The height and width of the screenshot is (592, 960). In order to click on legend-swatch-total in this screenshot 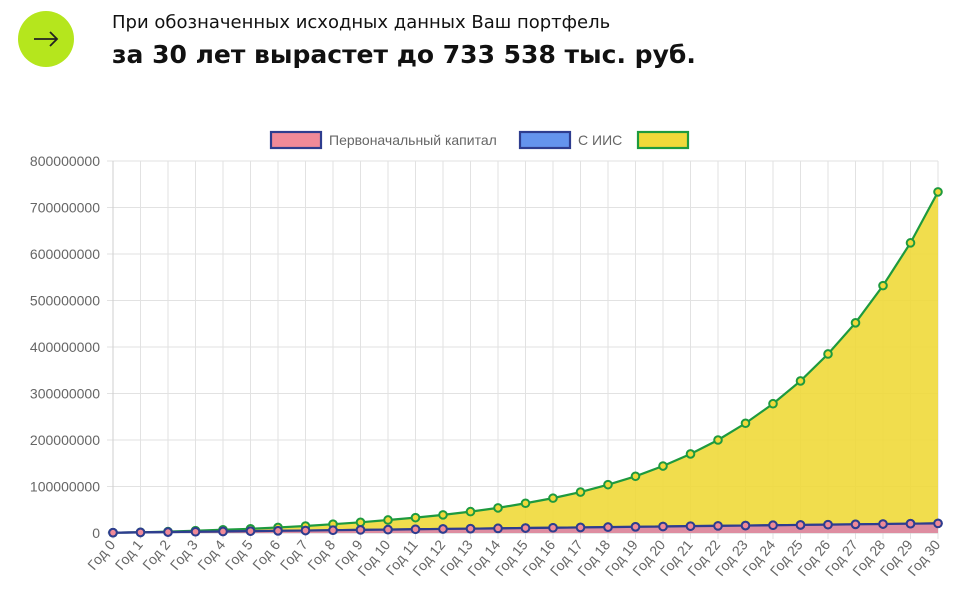, I will do `click(663, 140)`.